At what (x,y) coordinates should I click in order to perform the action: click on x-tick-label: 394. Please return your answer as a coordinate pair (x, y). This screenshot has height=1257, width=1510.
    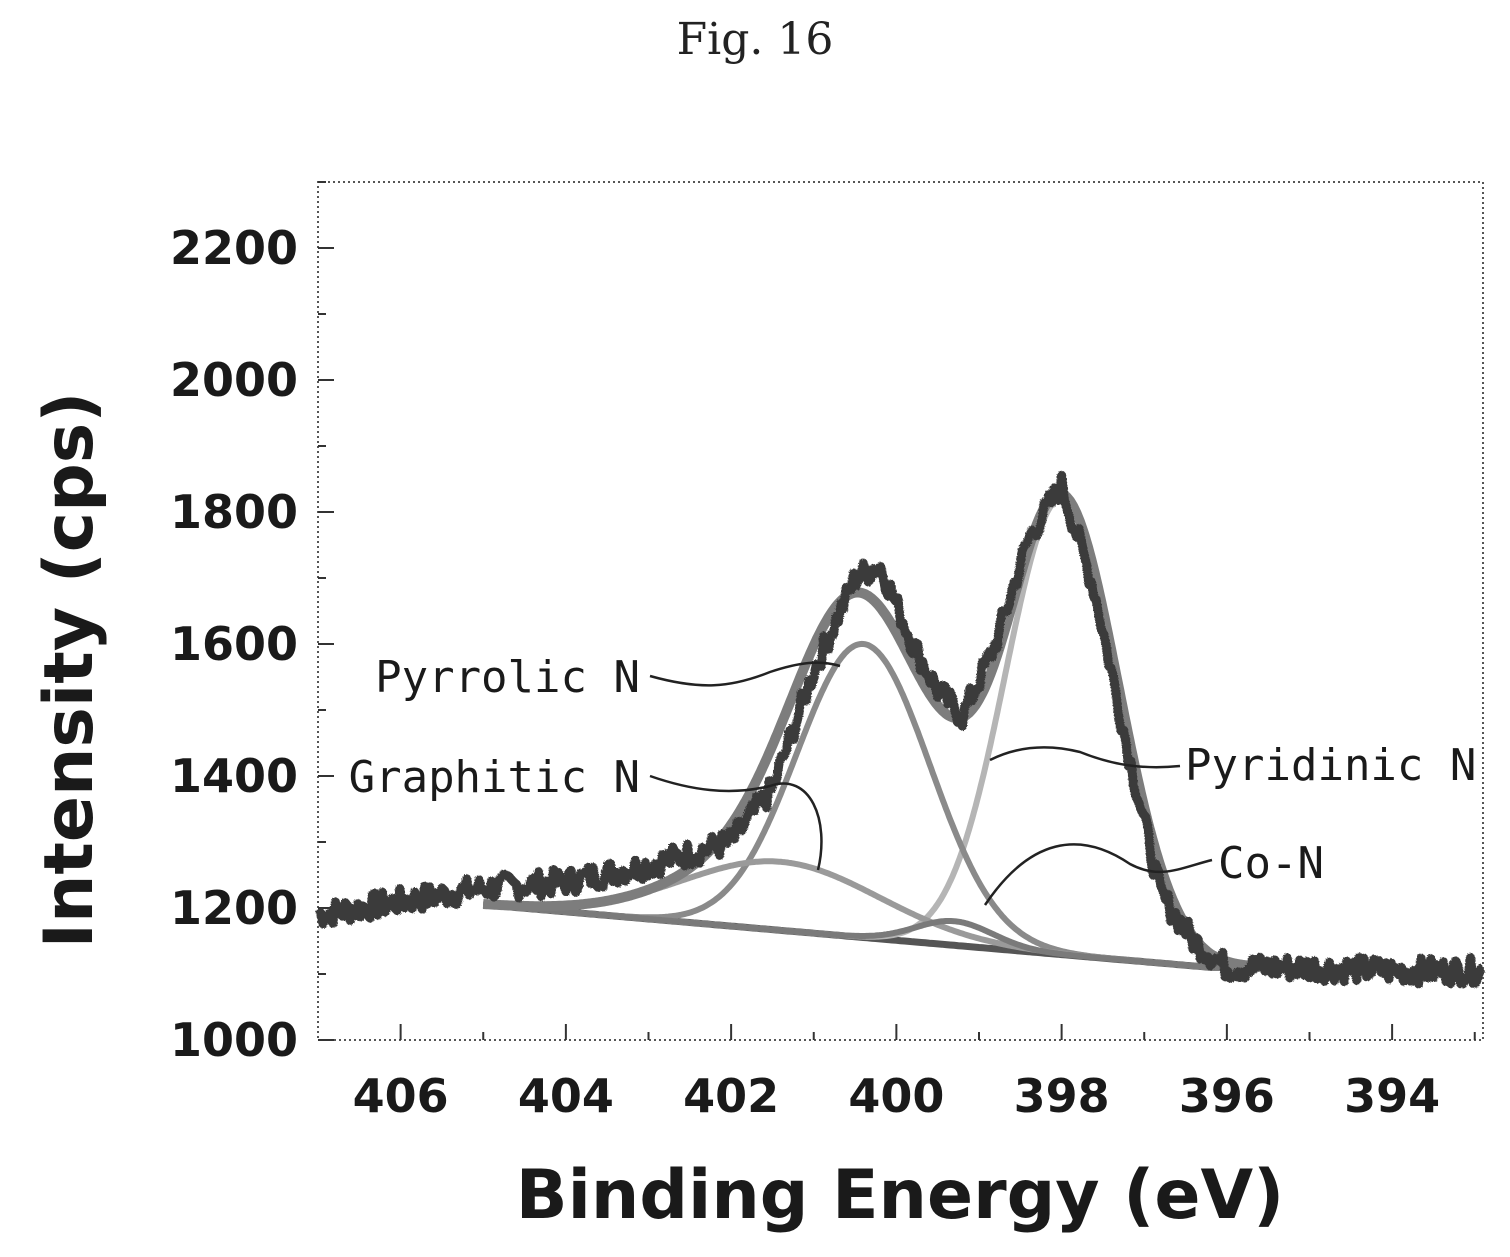
    Looking at the image, I should click on (1392, 1096).